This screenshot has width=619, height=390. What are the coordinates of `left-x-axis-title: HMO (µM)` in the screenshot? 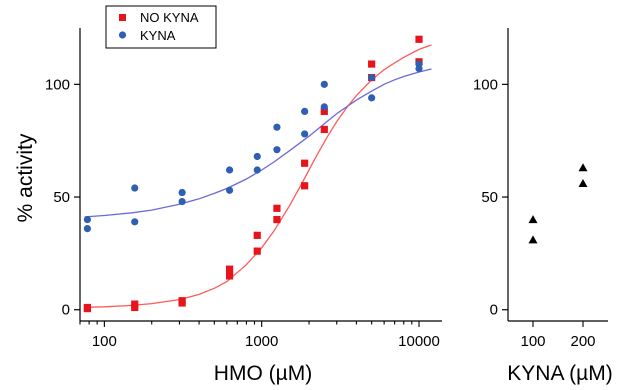 It's located at (263, 373).